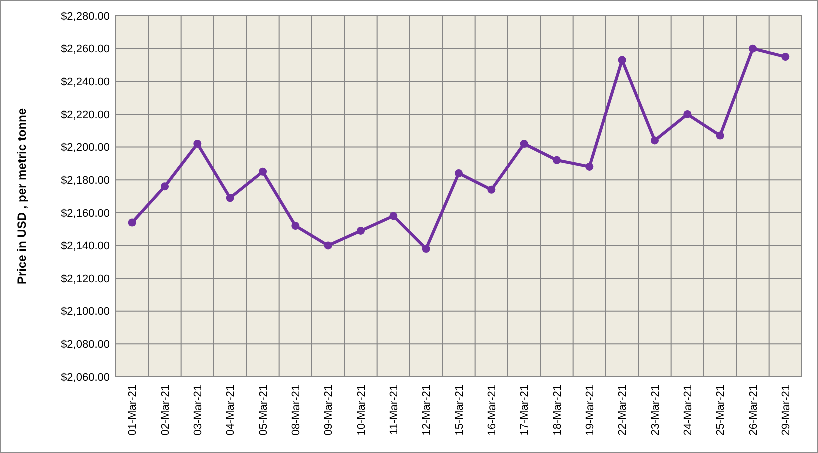 The height and width of the screenshot is (453, 818). Describe the element at coordinates (525, 410) in the screenshot. I see `x-tick-label: 17-Mar-21` at that location.